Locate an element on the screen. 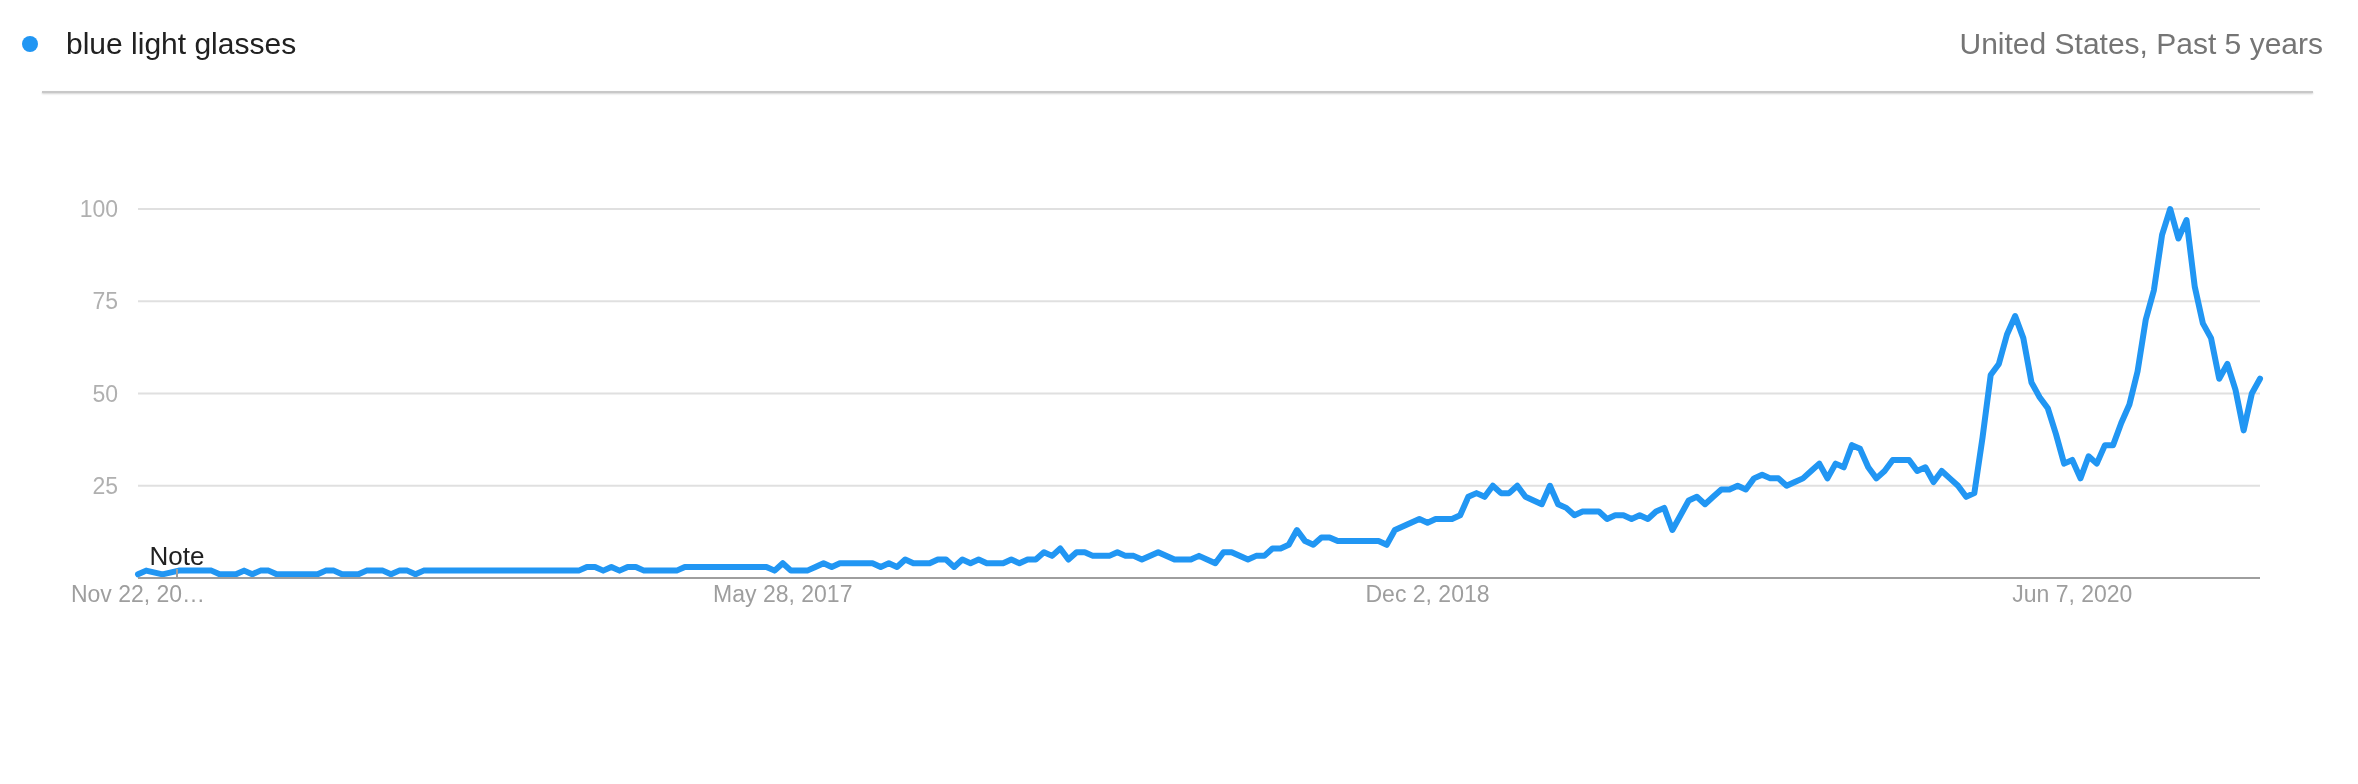 The width and height of the screenshot is (2358, 784). chart-subtitle: United States, Past 5 years is located at coordinates (2141, 43).